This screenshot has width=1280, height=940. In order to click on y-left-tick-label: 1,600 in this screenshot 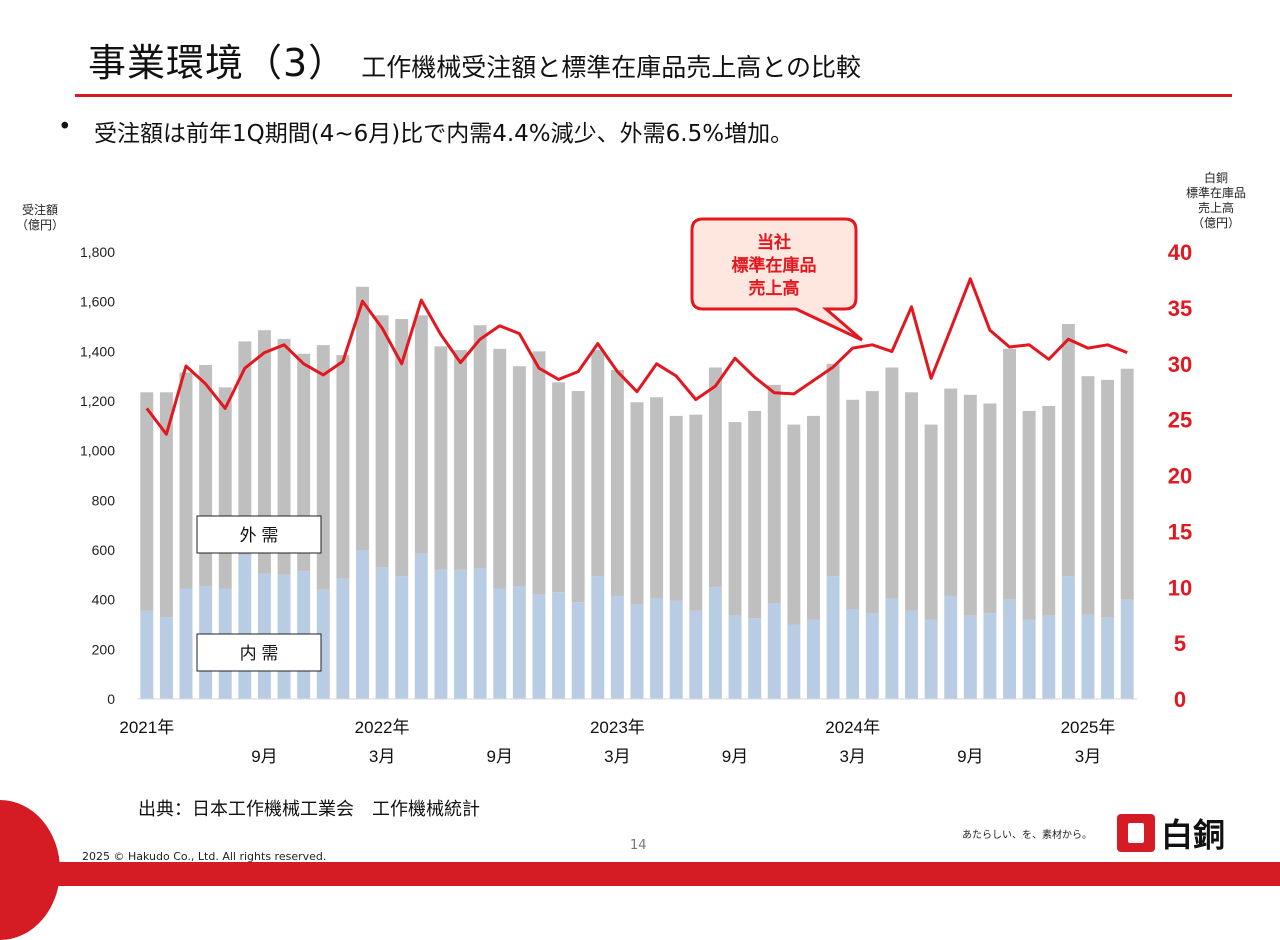, I will do `click(97, 302)`.